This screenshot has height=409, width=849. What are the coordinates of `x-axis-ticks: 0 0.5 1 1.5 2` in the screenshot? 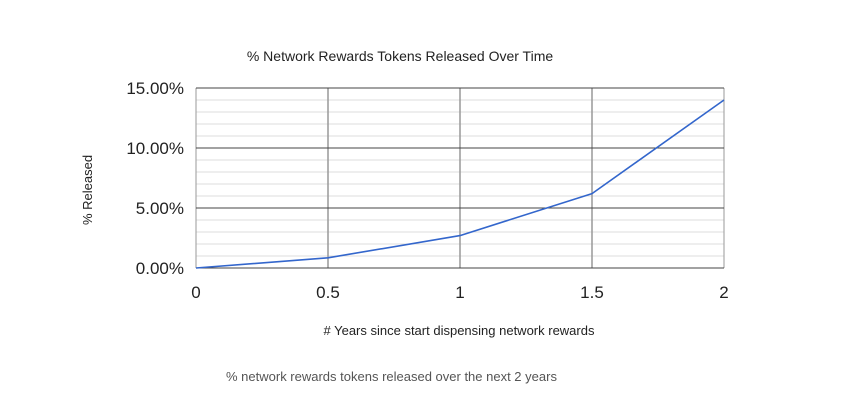 It's located at (459, 292).